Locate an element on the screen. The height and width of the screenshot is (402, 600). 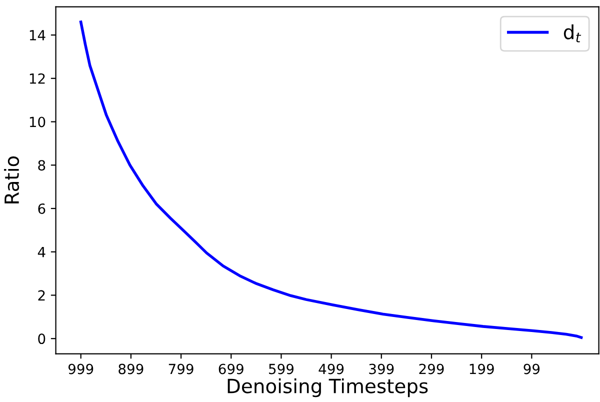
y-tick-label: 14 is located at coordinates (38, 35).